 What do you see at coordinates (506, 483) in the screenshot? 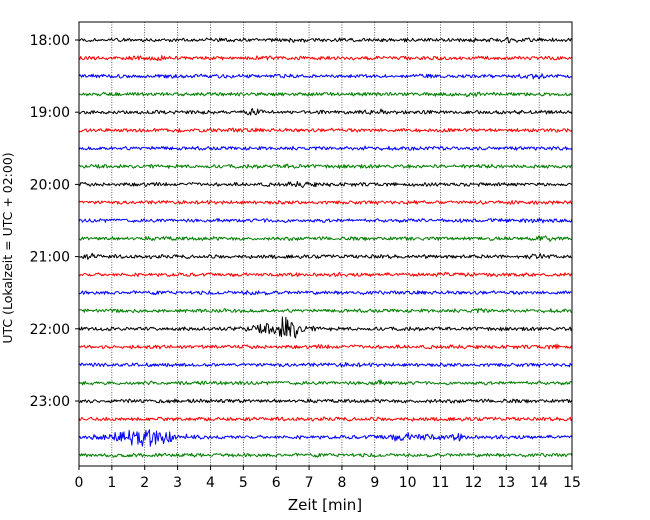
I see `x-tick-label: 13` at bounding box center [506, 483].